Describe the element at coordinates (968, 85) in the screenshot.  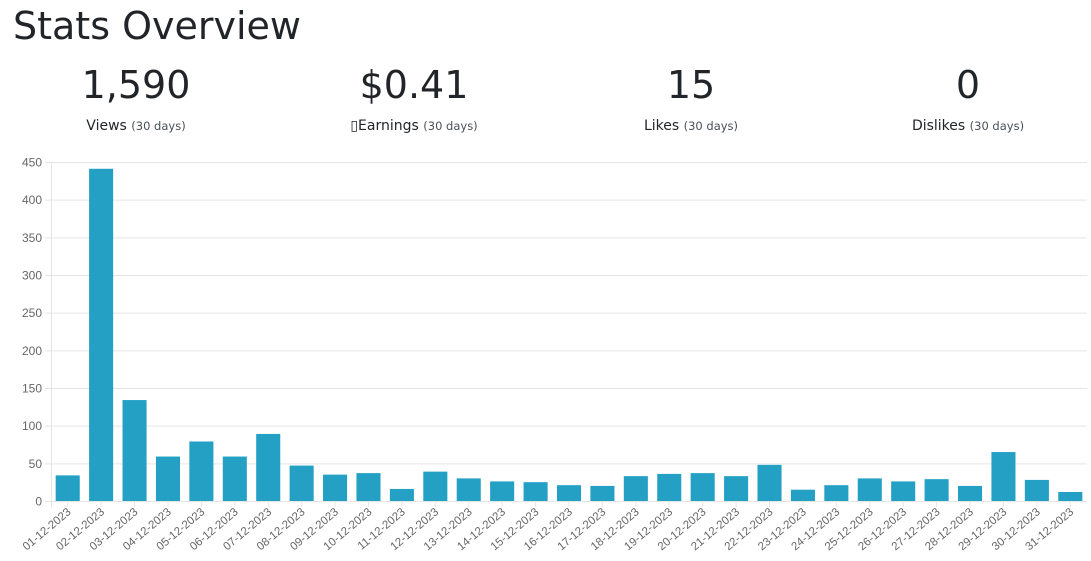
I see `stat-value: 0` at that location.